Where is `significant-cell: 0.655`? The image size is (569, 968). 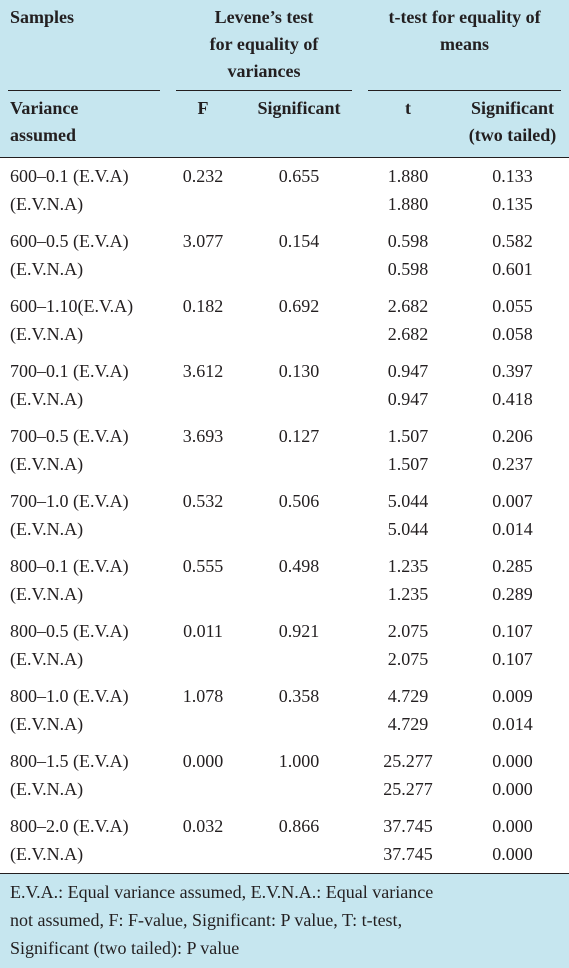
significant-cell: 0.655 is located at coordinates (299, 191).